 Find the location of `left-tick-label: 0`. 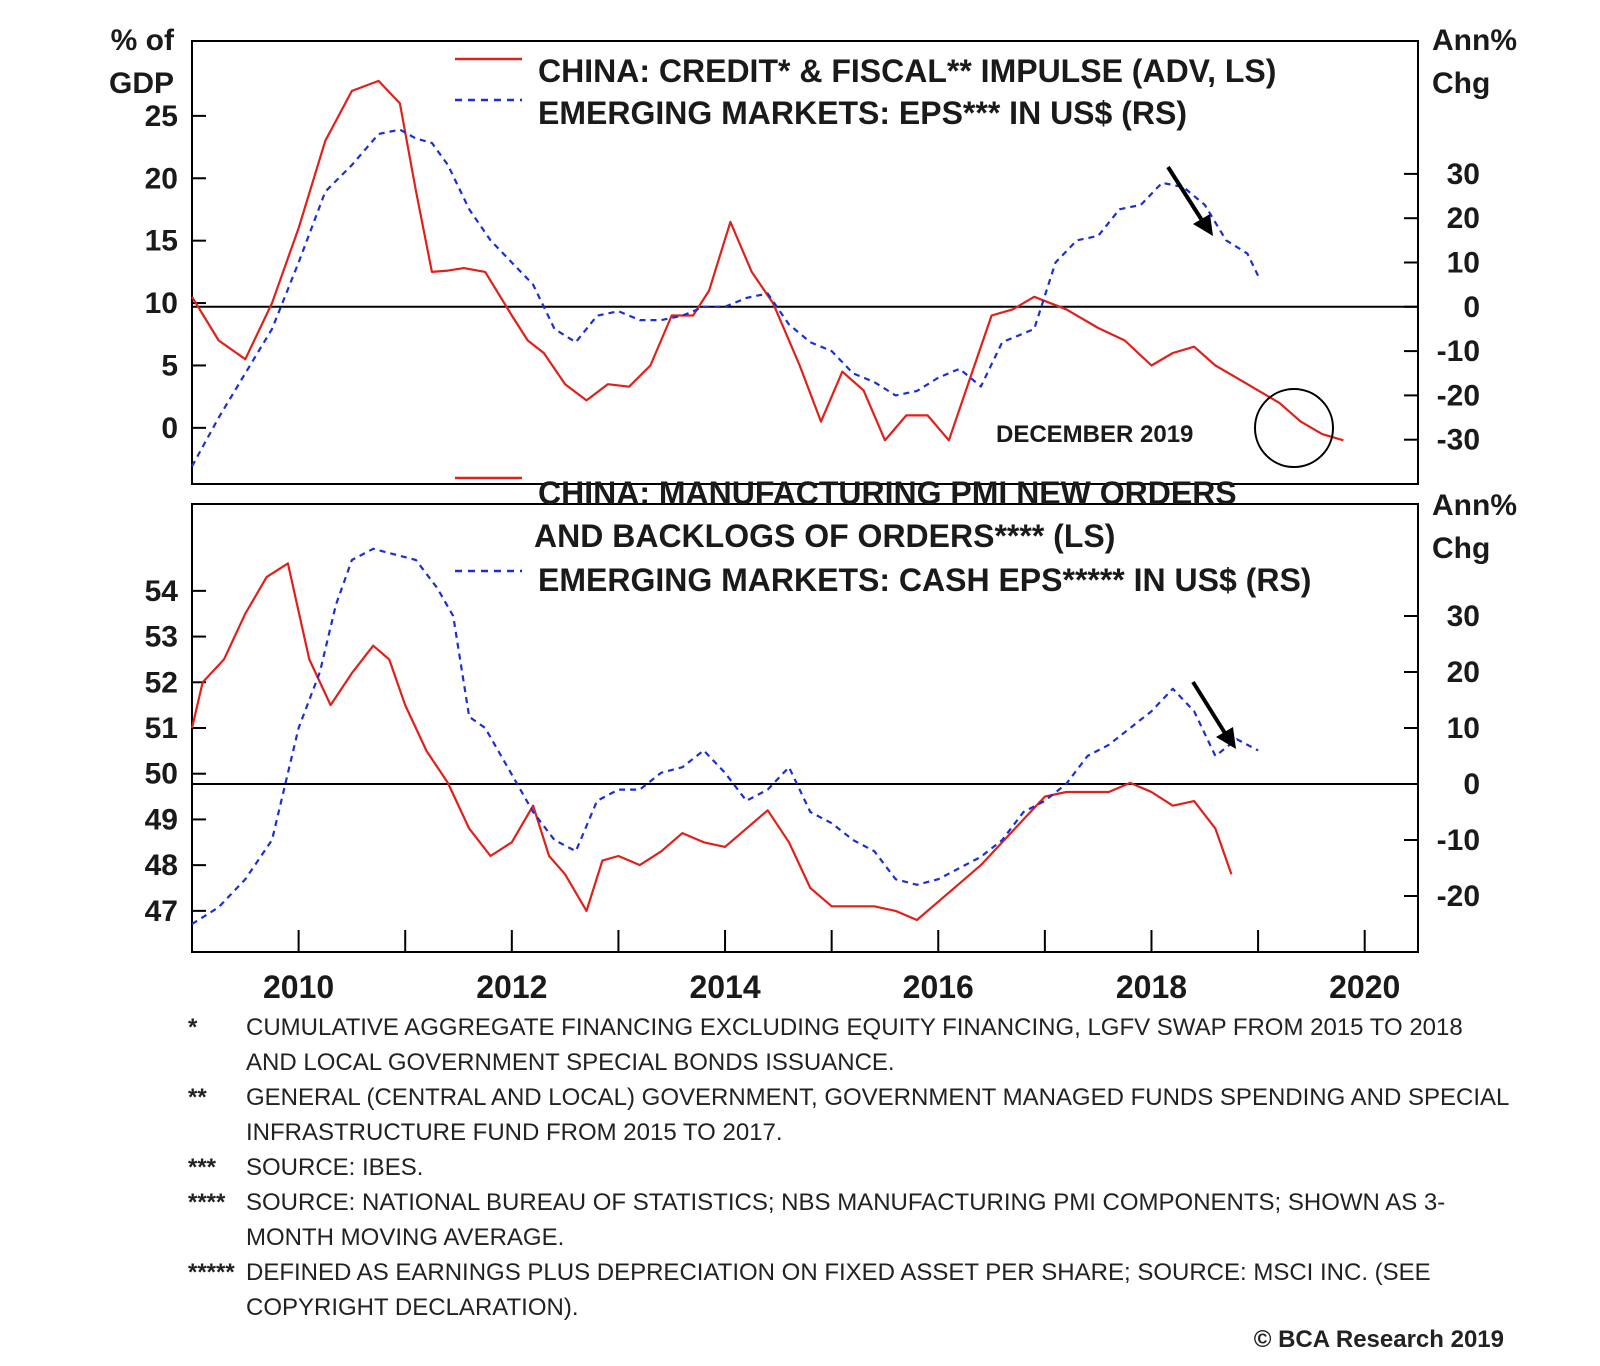

left-tick-label: 0 is located at coordinates (169, 428).